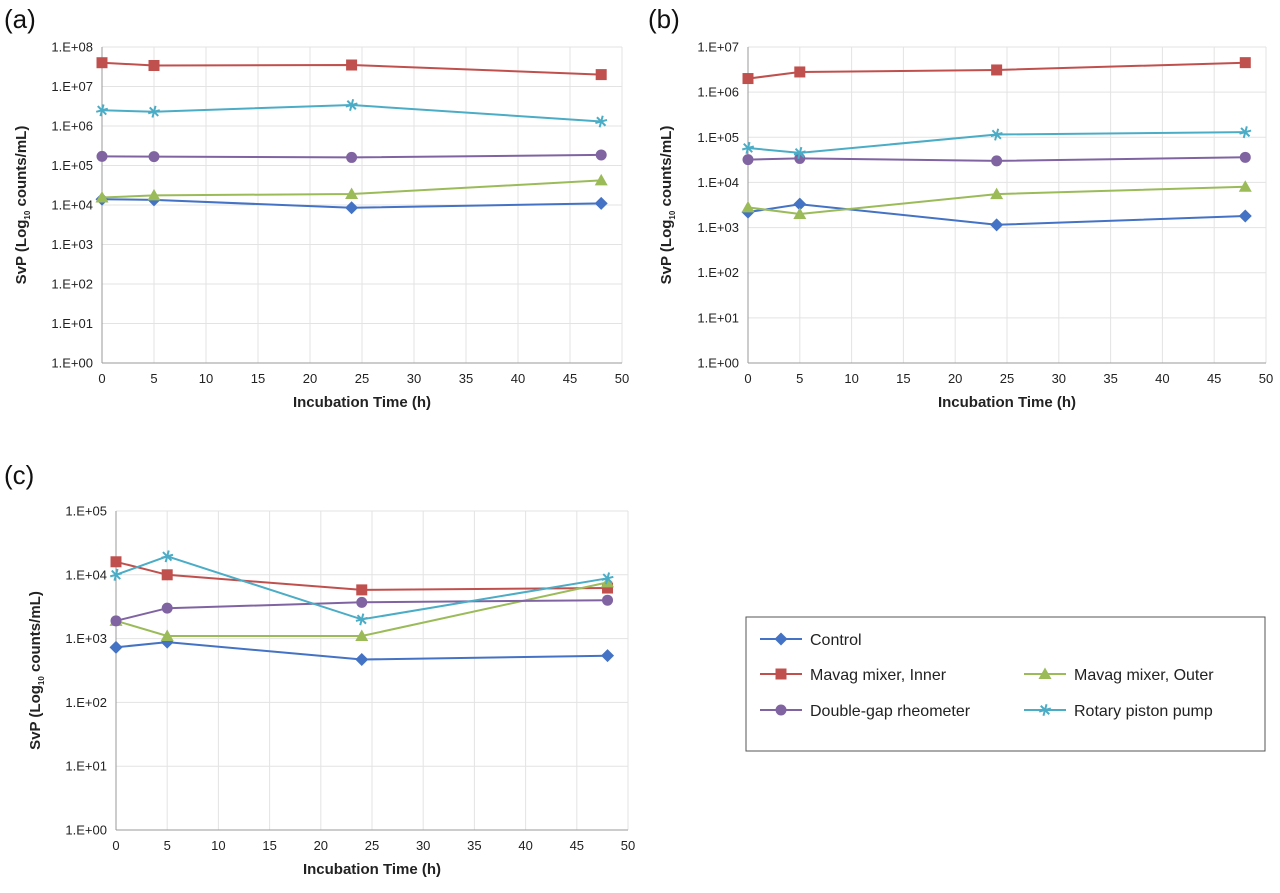 The height and width of the screenshot is (893, 1280). Describe the element at coordinates (955, 378) in the screenshot. I see `x-tick-label: 20` at that location.